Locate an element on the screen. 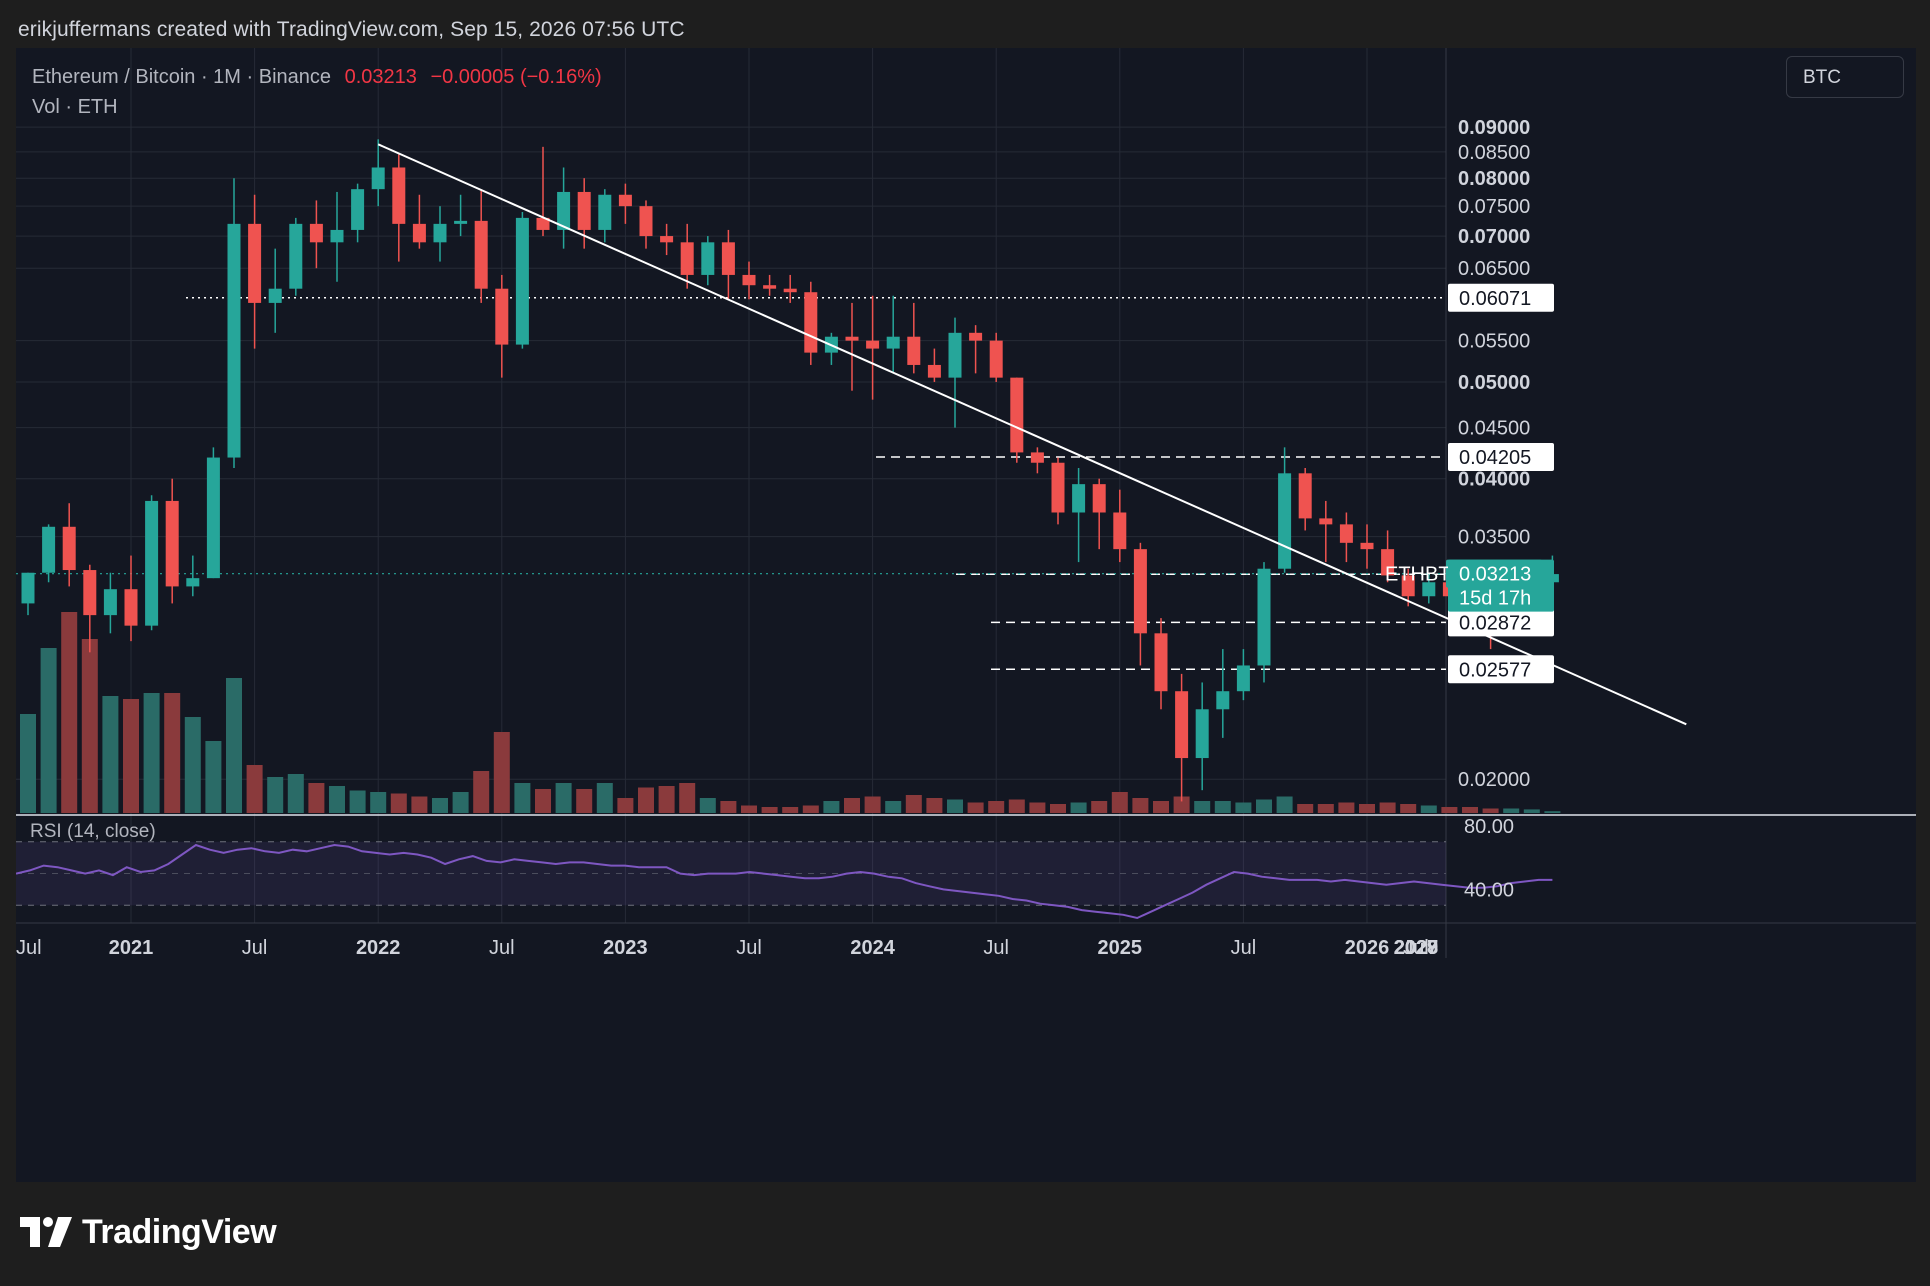  symbol-tag: ETHBTC is located at coordinates (1425, 575).